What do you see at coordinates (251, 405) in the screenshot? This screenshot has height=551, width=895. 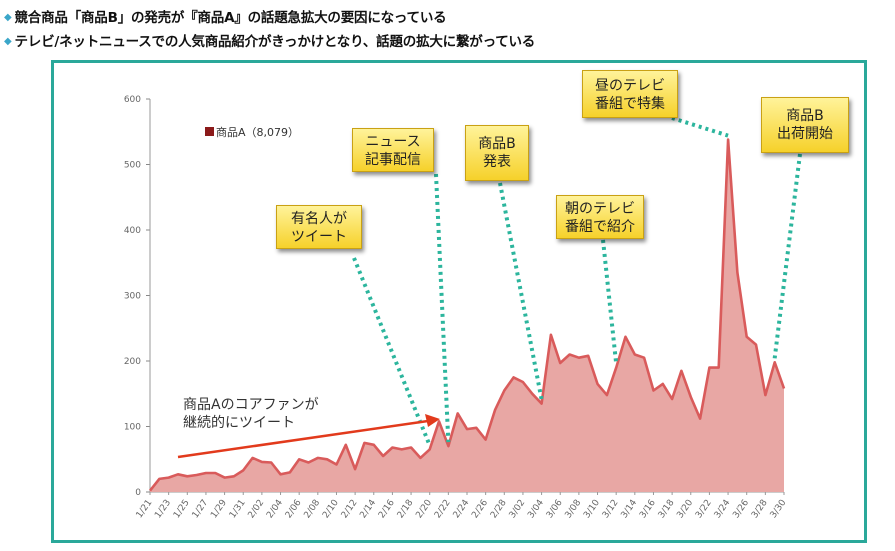 I see `annotation-core-fans-text: 商品Aのコアファンが` at bounding box center [251, 405].